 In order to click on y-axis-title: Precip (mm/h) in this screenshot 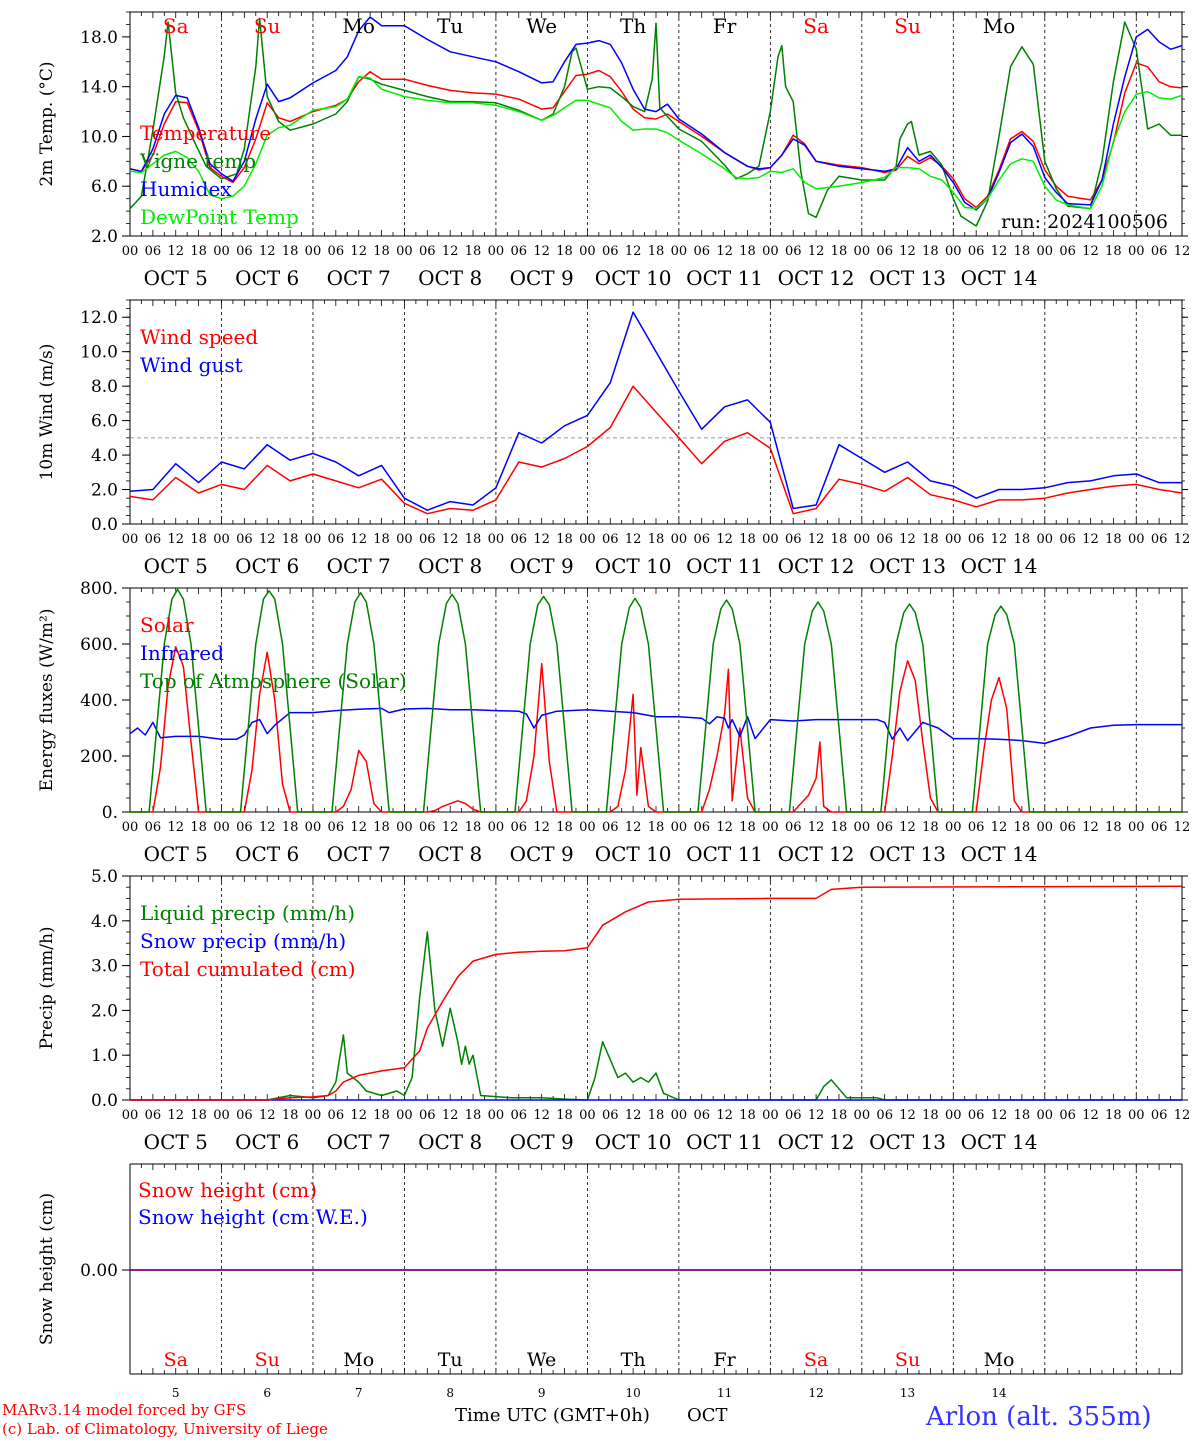, I will do `click(47, 987)`.